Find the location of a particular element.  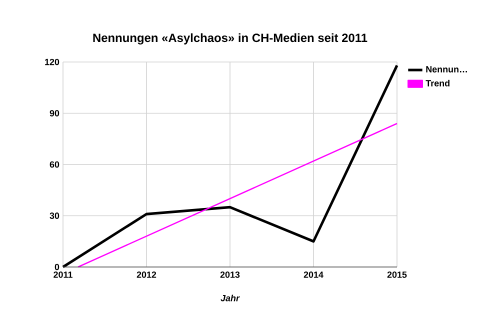

y-tick-label: 120 is located at coordinates (52, 62).